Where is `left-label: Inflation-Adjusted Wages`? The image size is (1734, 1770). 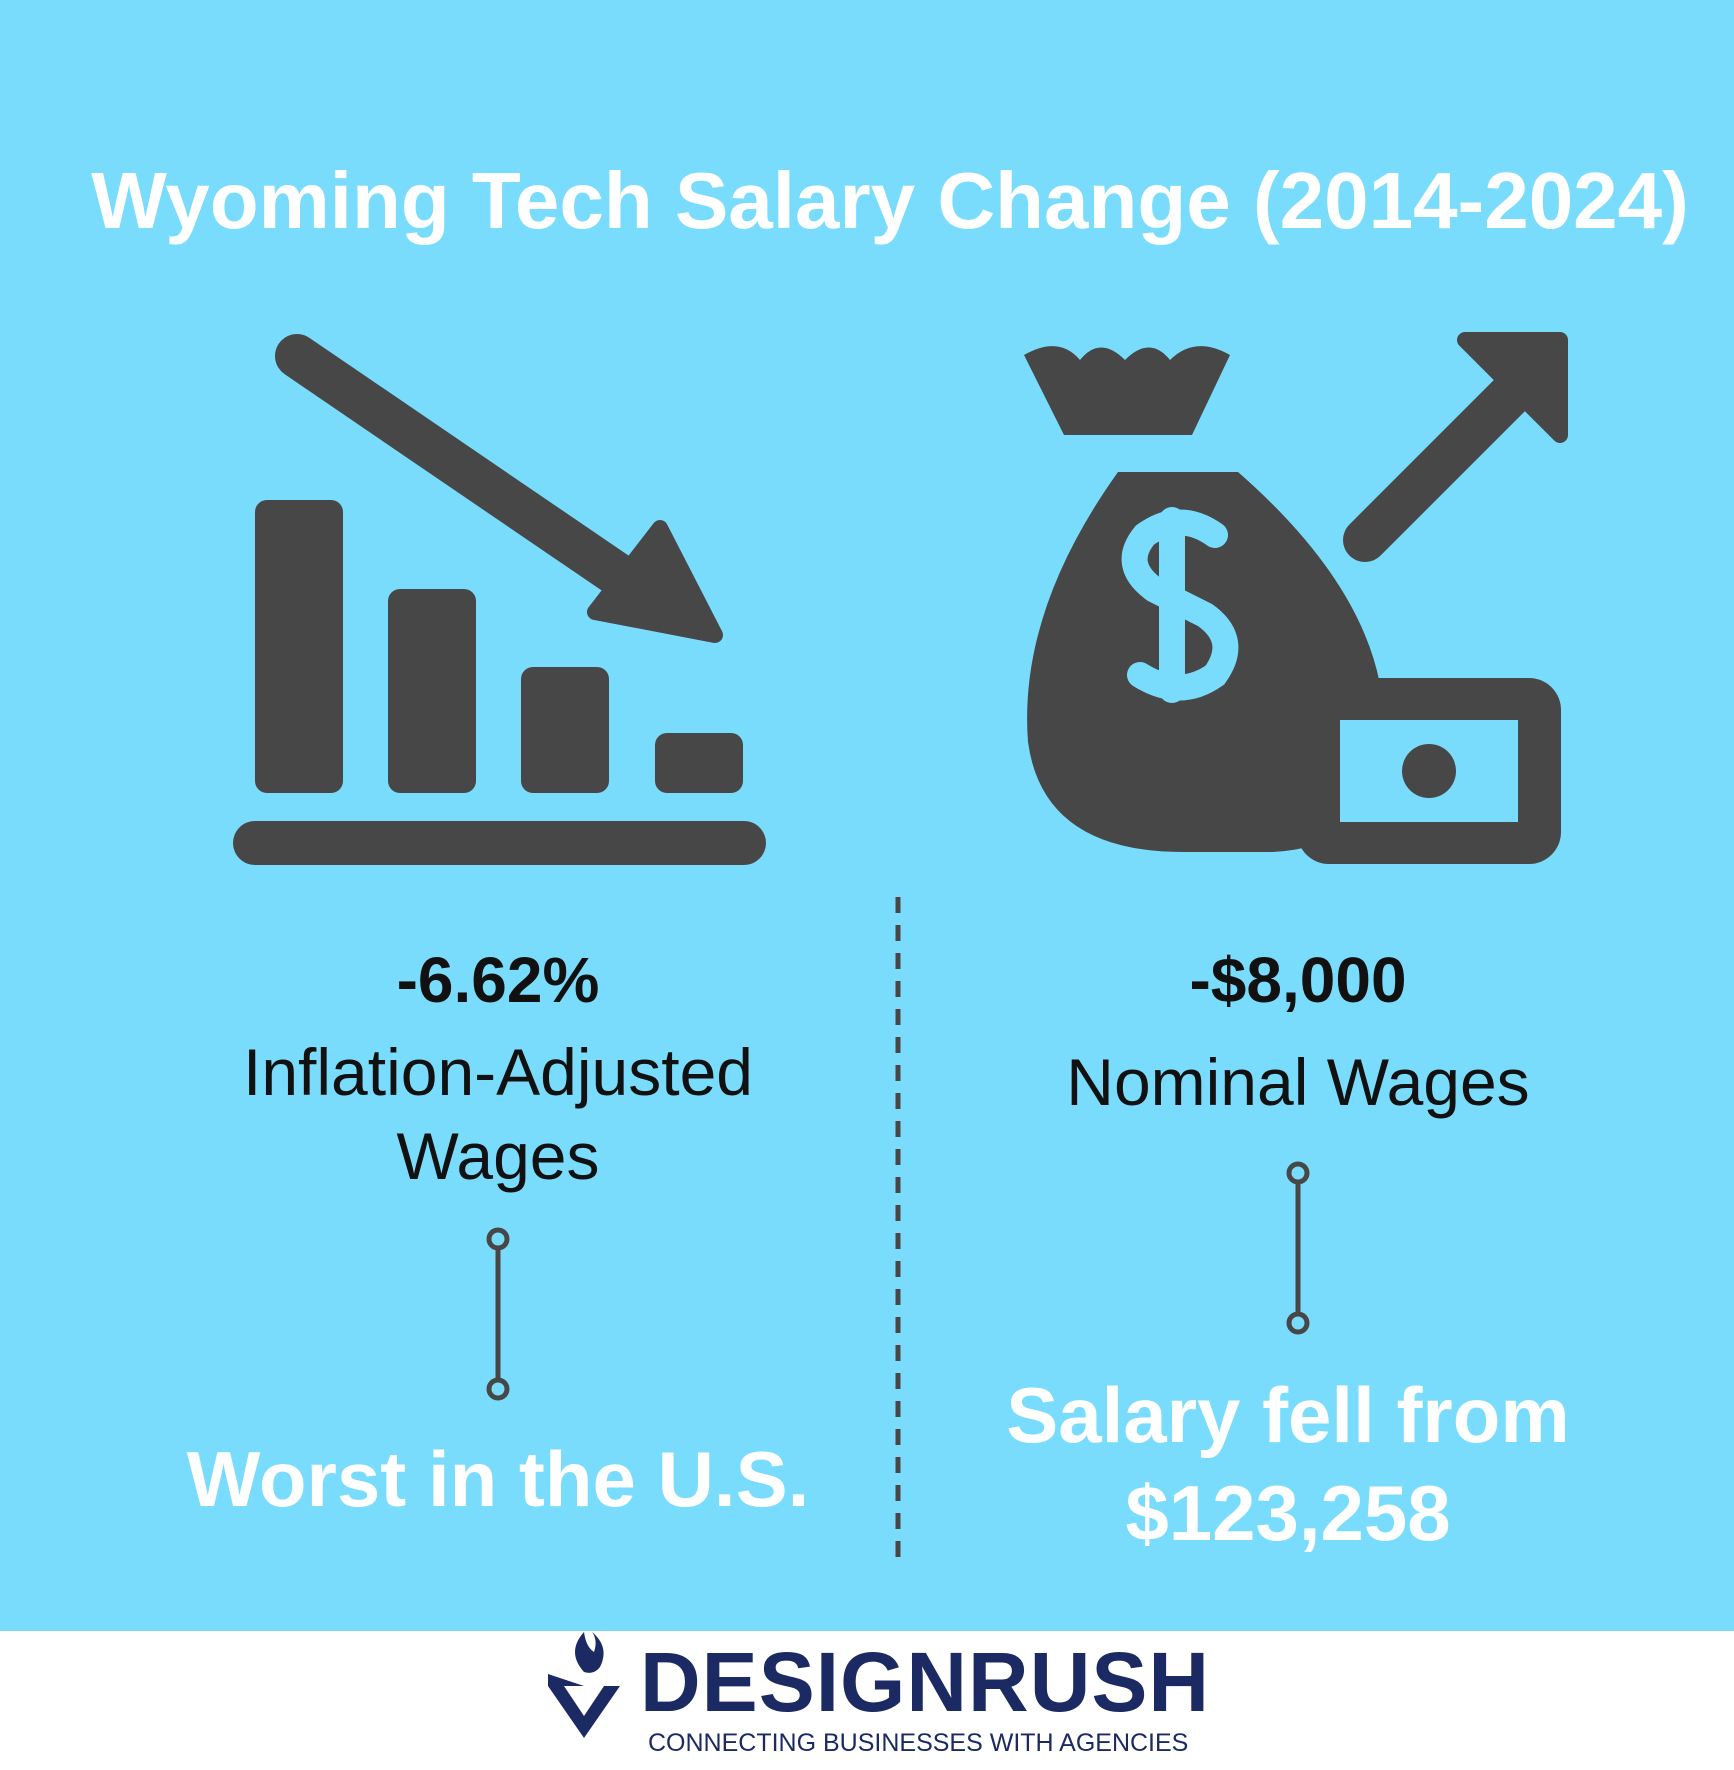
left-label: Inflation-Adjusted Wages is located at coordinates (498, 1114).